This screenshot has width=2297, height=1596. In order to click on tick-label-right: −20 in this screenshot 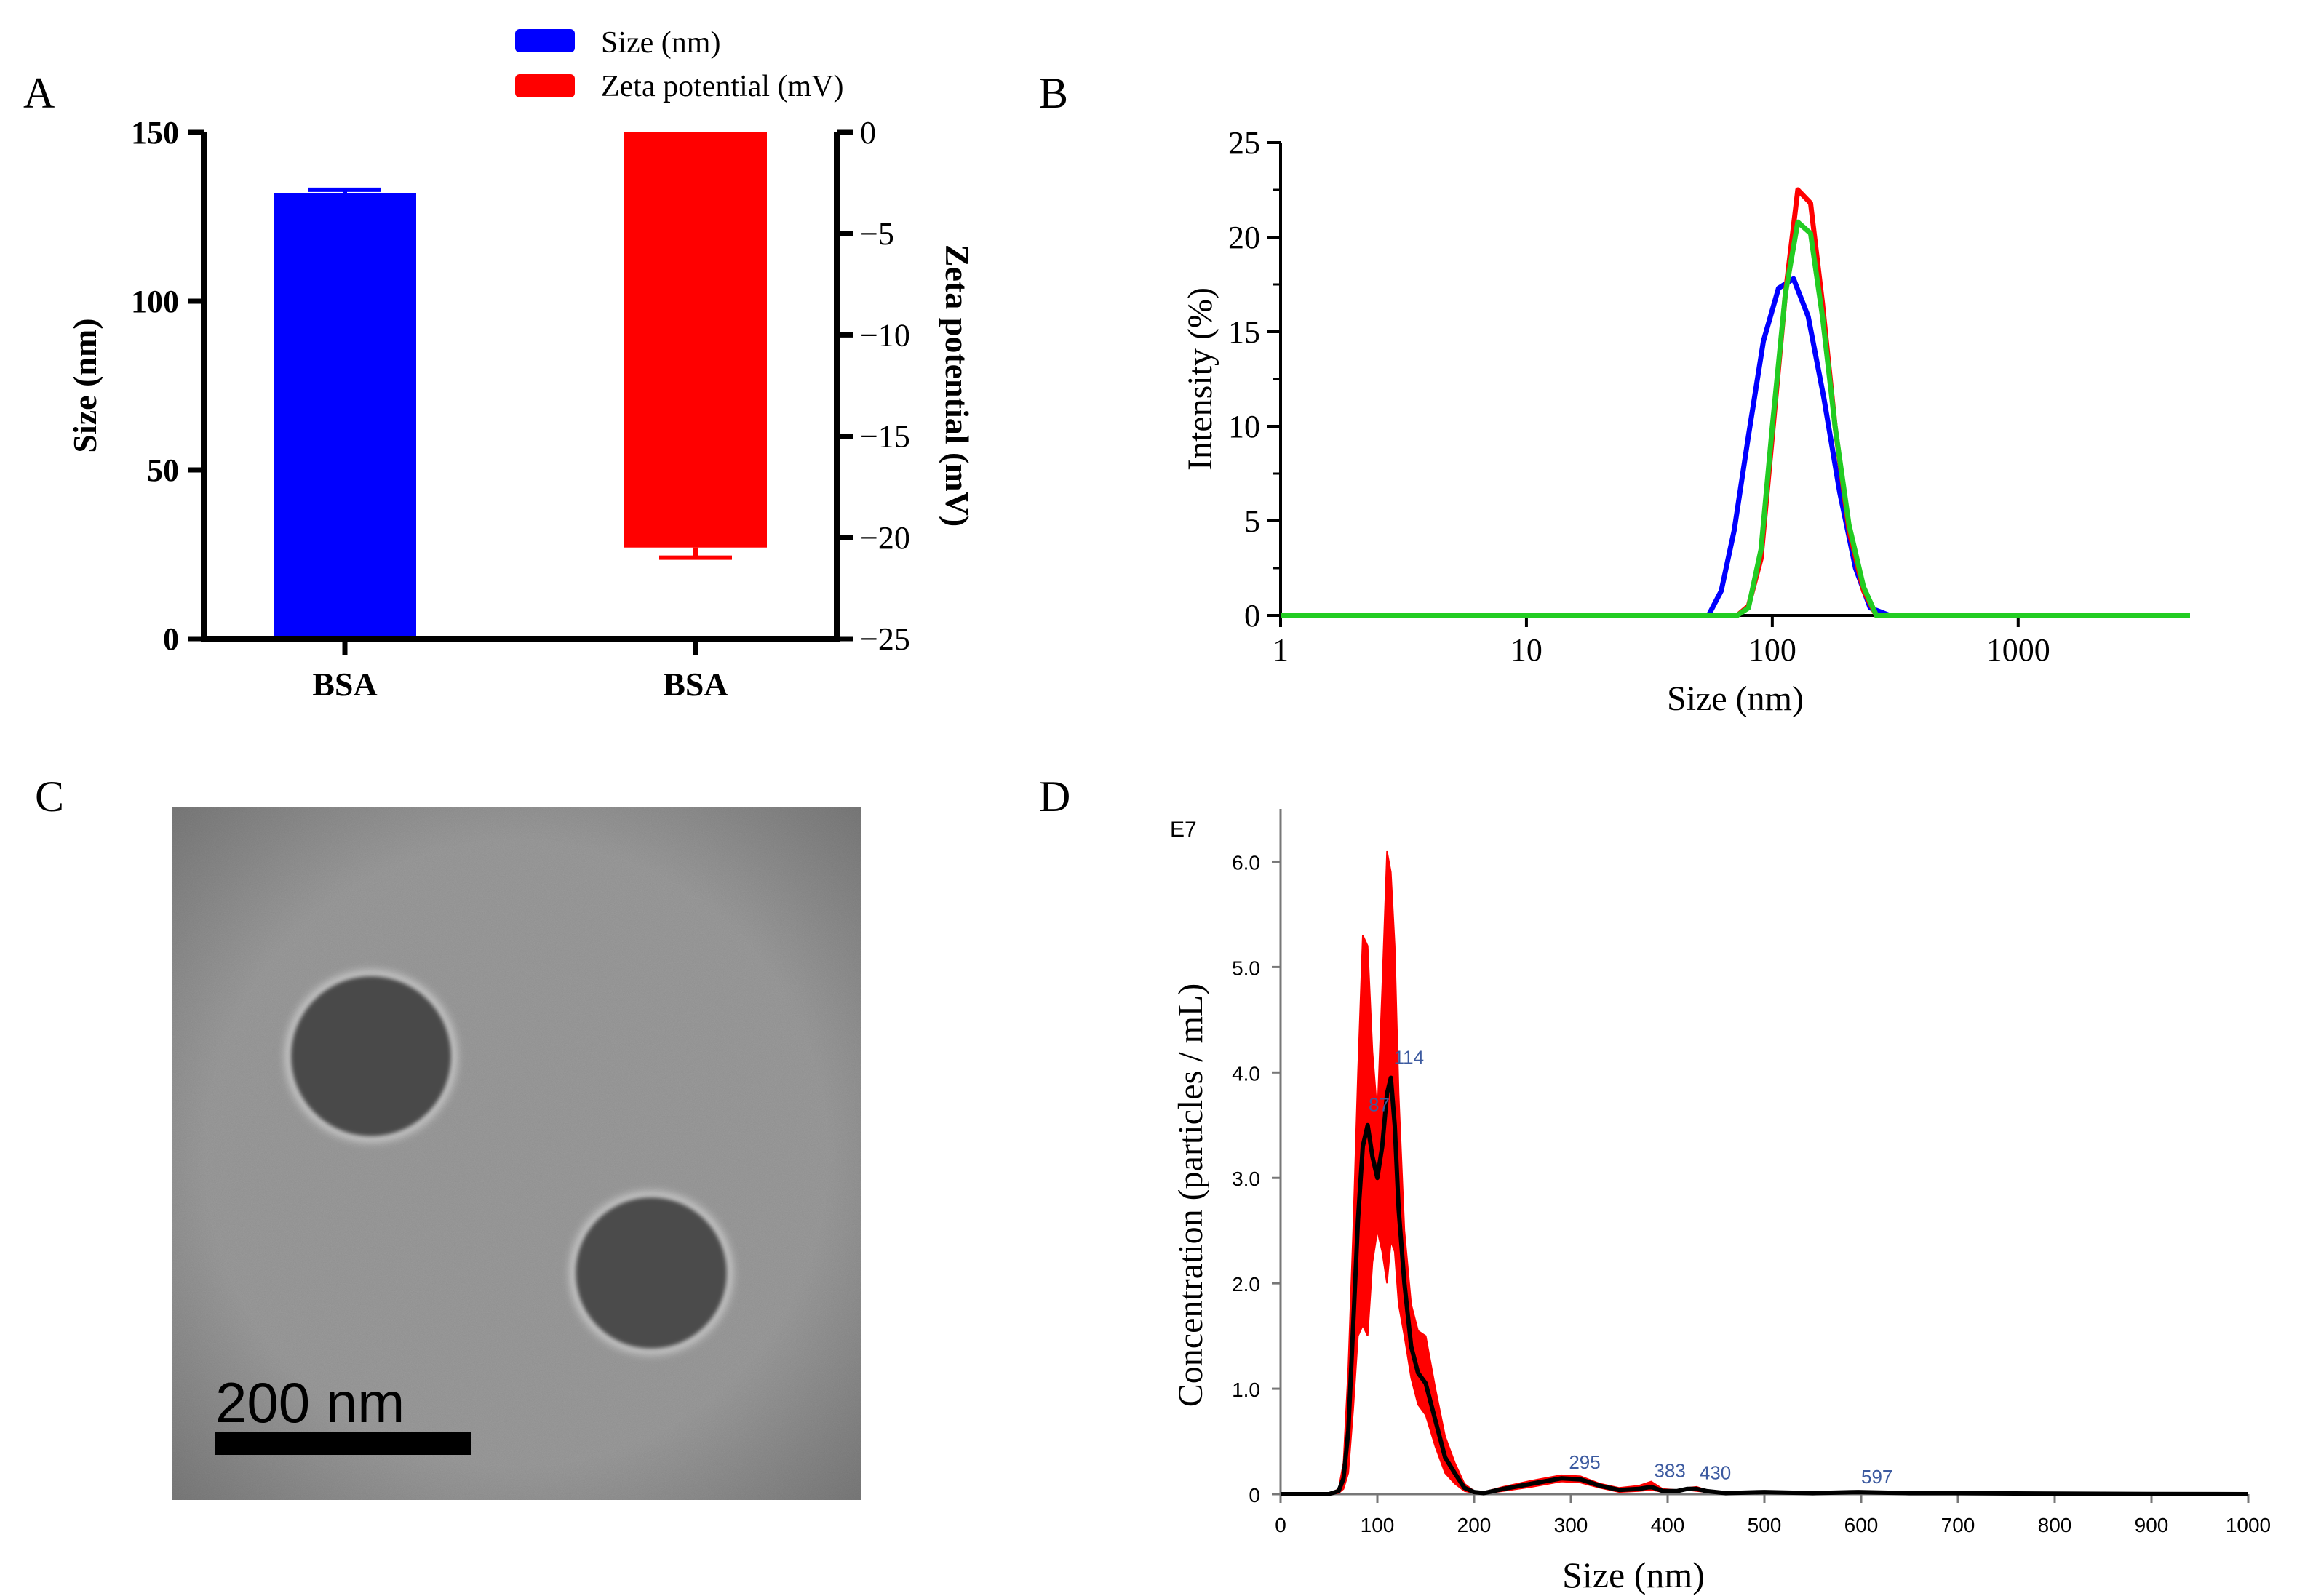, I will do `click(885, 538)`.